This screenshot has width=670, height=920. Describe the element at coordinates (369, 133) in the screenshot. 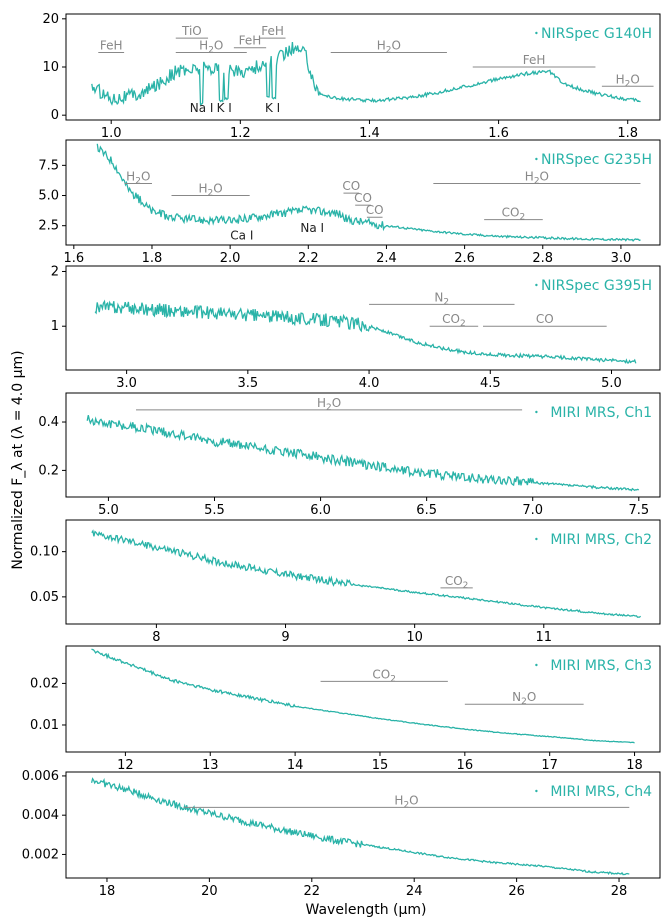

I see `x-tick-label: 1.4` at that location.